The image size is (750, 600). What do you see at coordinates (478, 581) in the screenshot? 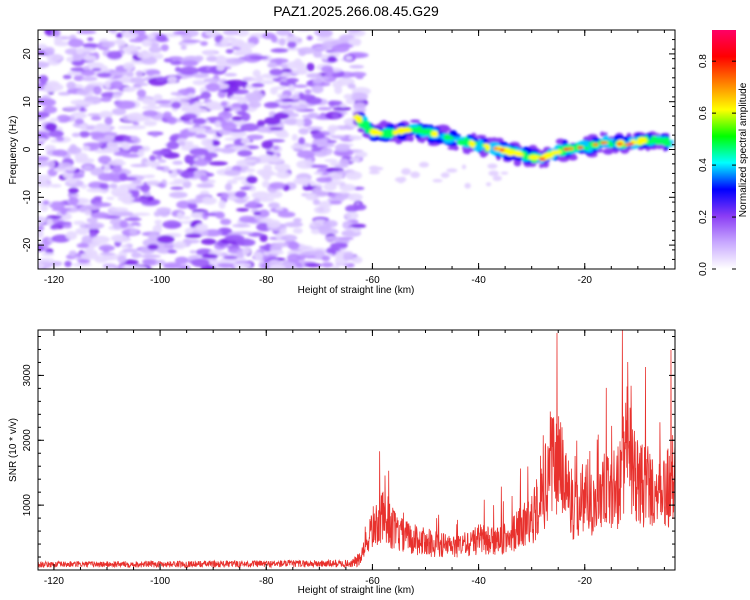
I see `snr-xtick-label: -40` at bounding box center [478, 581].